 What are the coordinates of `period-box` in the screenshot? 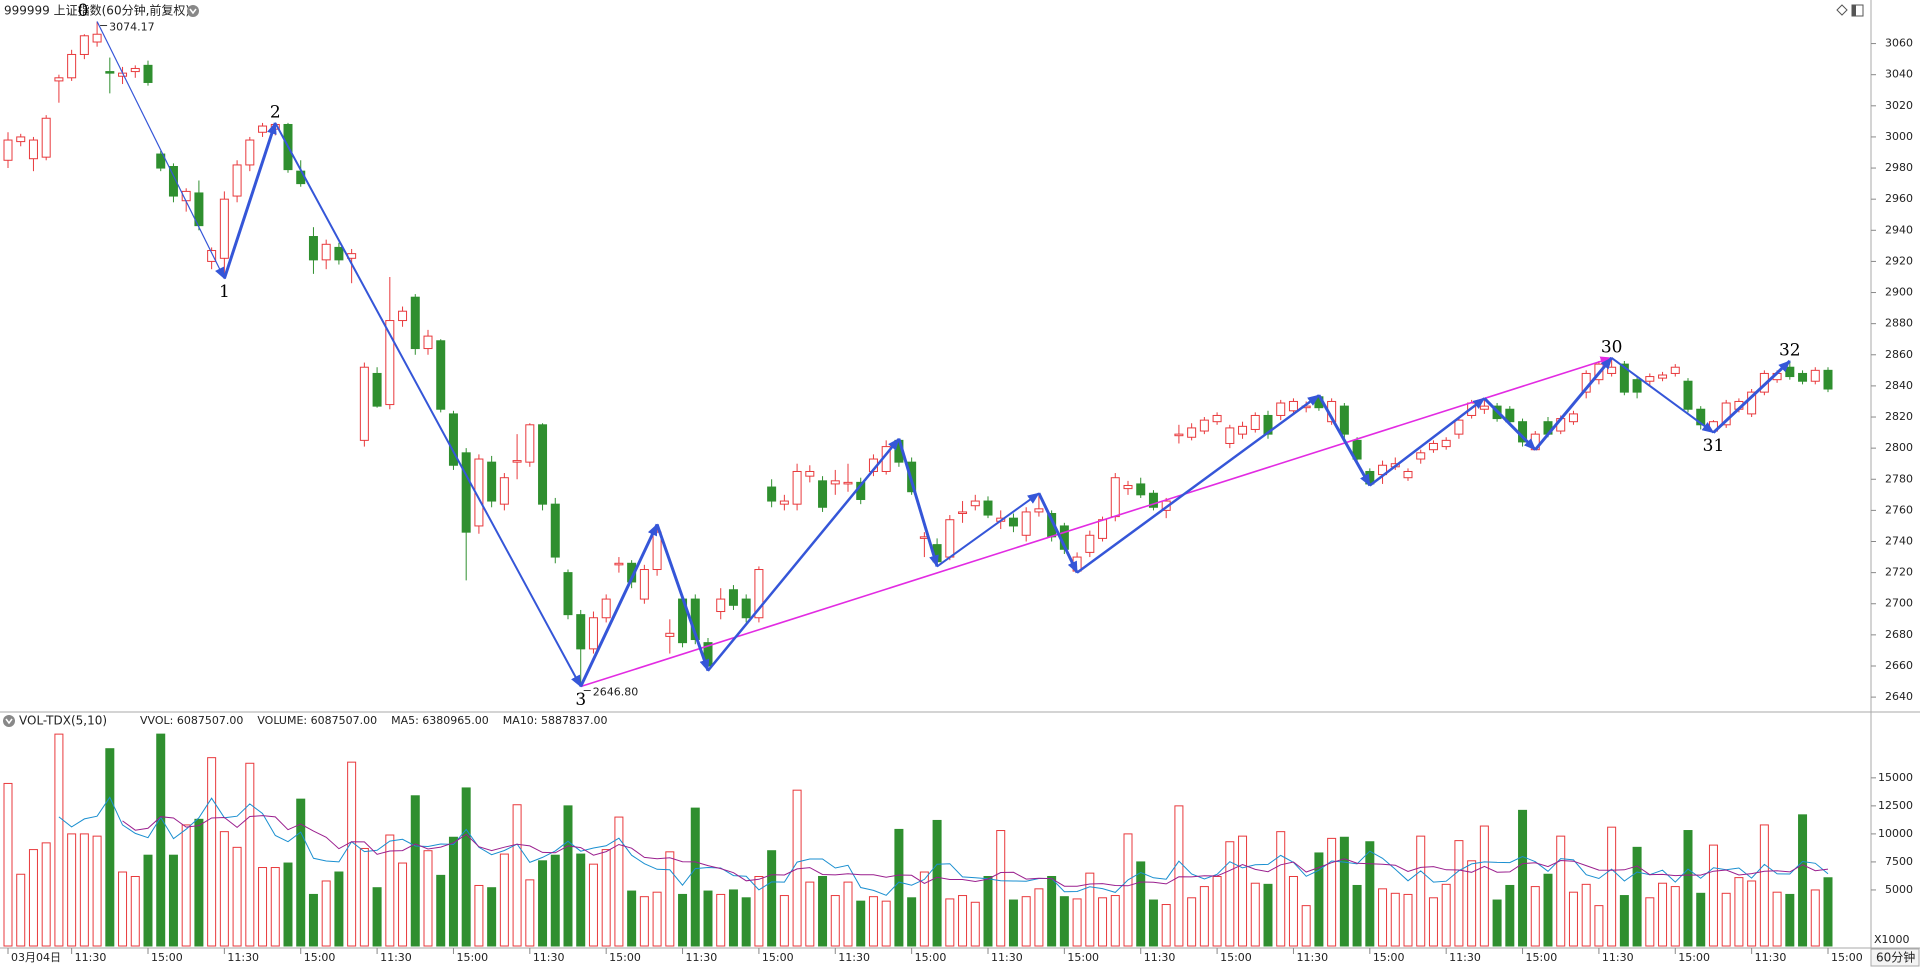 It's located at (1895, 957).